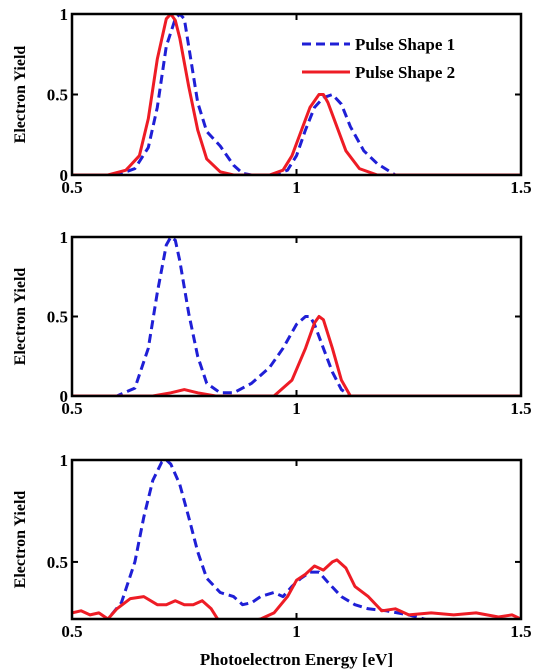 This screenshot has width=546, height=670. Describe the element at coordinates (405, 44) in the screenshot. I see `legend-label: Pulse Shape 1` at that location.